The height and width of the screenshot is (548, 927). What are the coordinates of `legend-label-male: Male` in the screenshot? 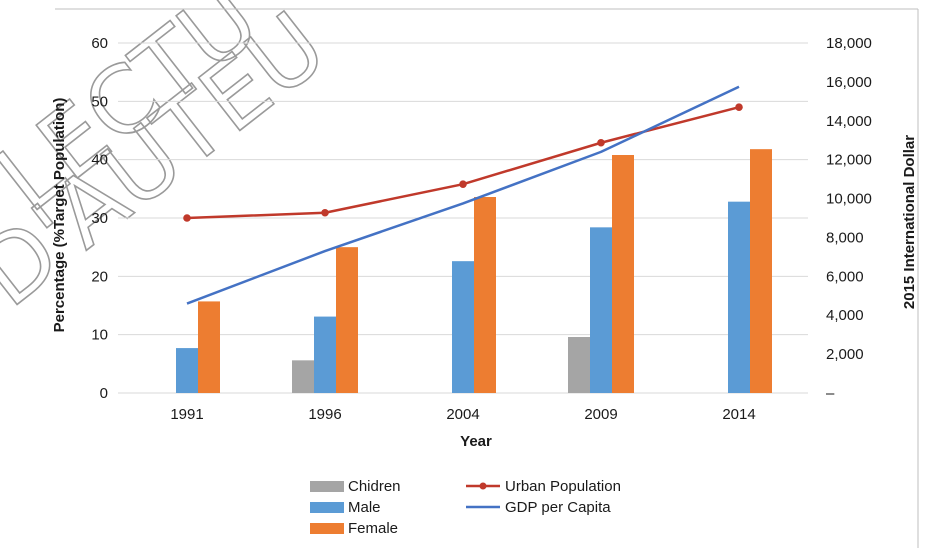 It's located at (364, 507).